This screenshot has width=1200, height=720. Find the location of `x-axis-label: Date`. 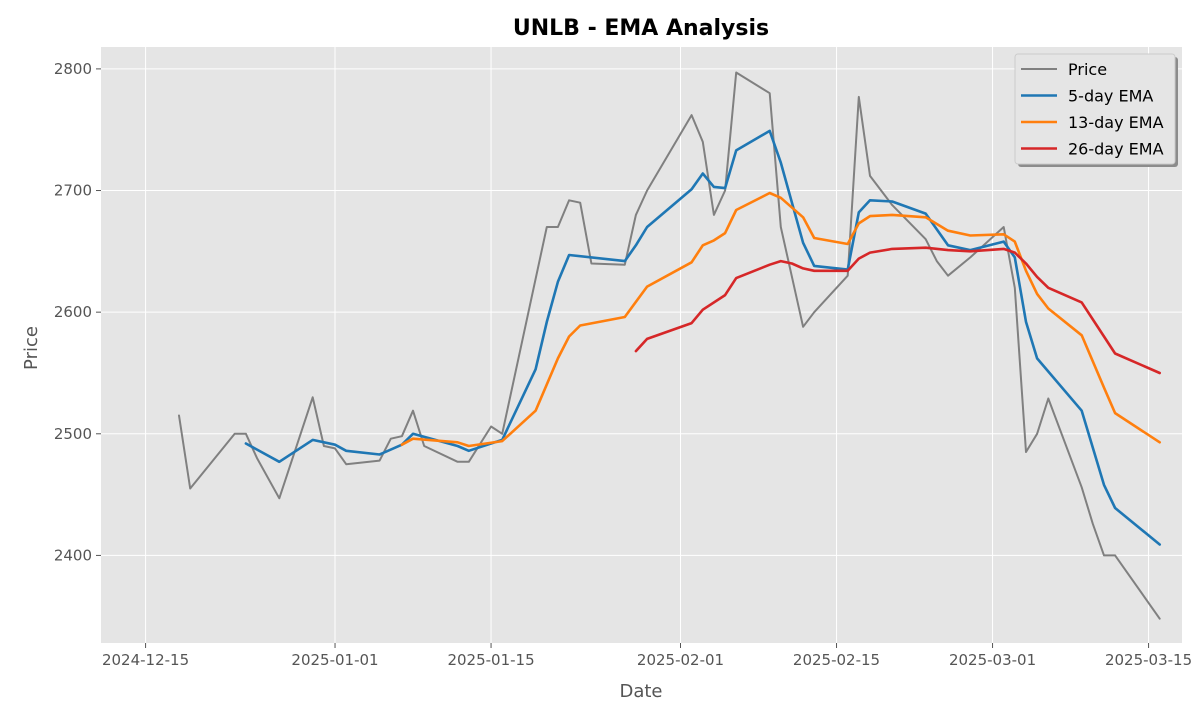

x-axis-label: Date is located at coordinates (640, 691).